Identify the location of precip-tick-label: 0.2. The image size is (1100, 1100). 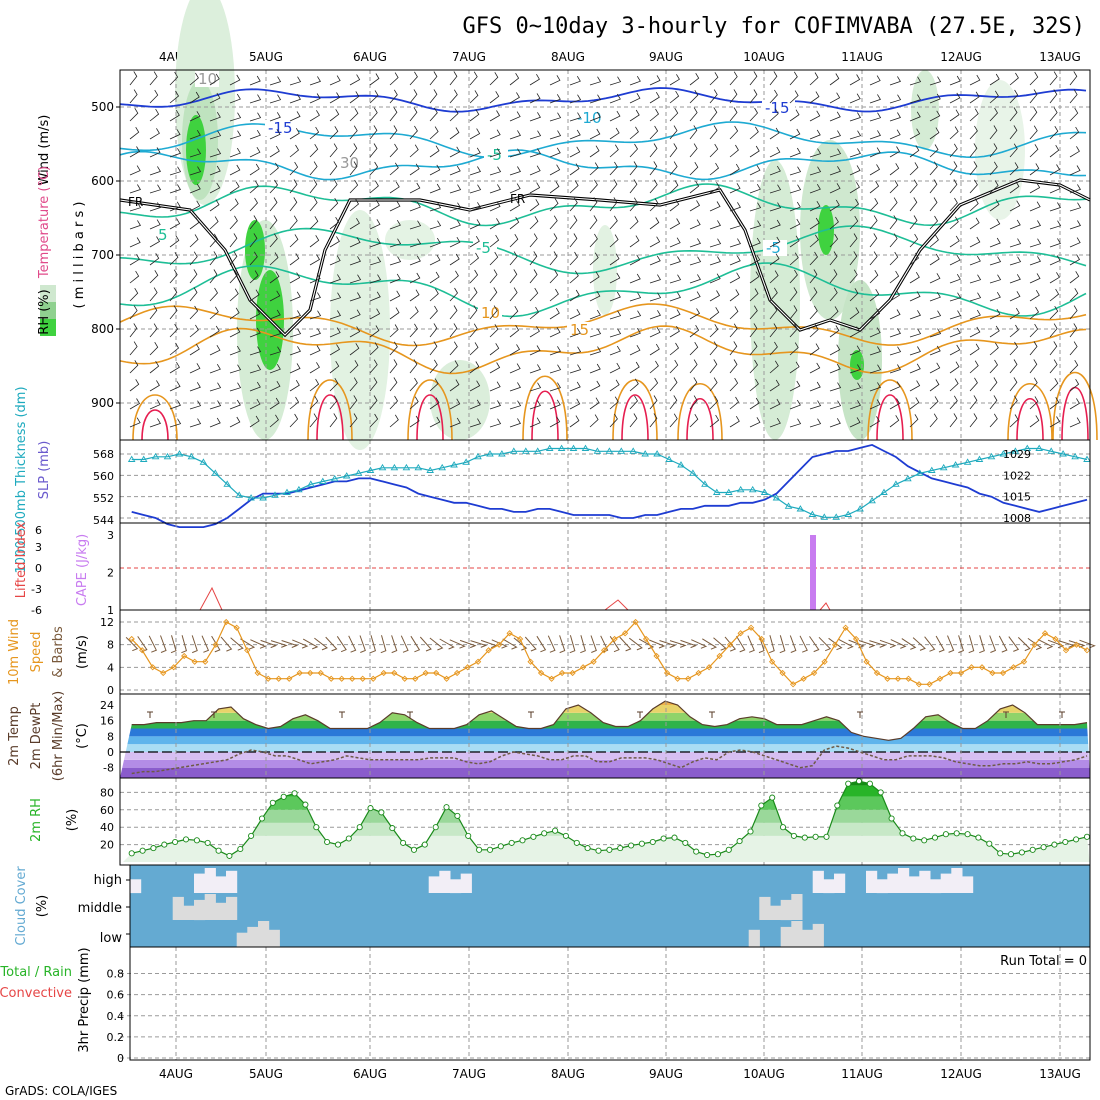
(116, 1037).